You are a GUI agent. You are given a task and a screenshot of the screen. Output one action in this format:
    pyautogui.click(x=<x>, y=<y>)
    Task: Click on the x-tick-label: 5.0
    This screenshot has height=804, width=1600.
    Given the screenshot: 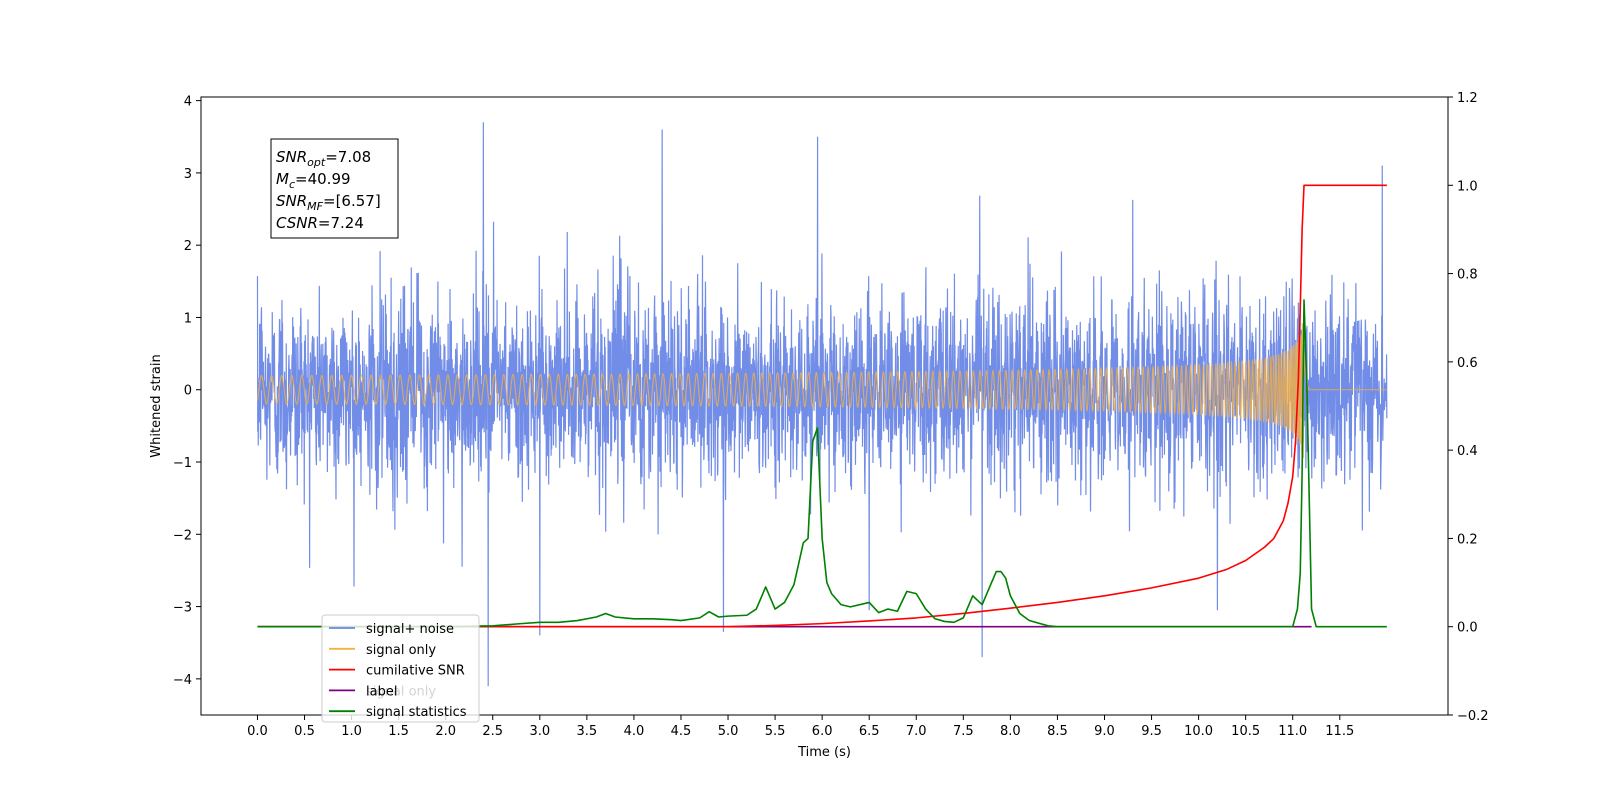 What is the action you would take?
    pyautogui.click(x=728, y=731)
    